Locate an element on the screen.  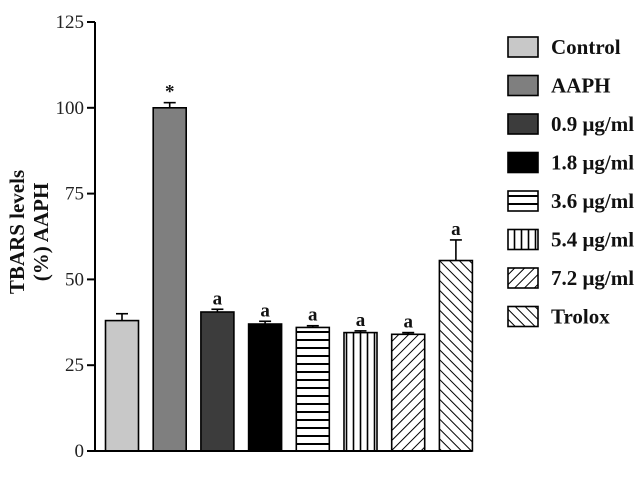
y-tick-label: 125 is located at coordinates (70, 22).